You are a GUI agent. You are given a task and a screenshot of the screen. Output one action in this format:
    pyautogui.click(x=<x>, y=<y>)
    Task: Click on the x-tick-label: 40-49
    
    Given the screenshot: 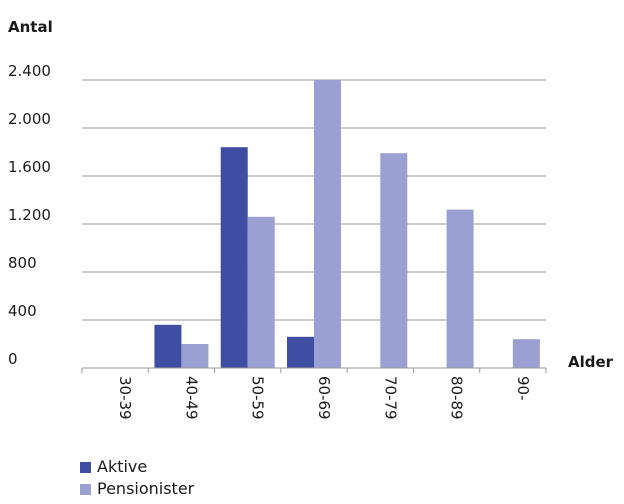 What is the action you would take?
    pyautogui.click(x=191, y=398)
    